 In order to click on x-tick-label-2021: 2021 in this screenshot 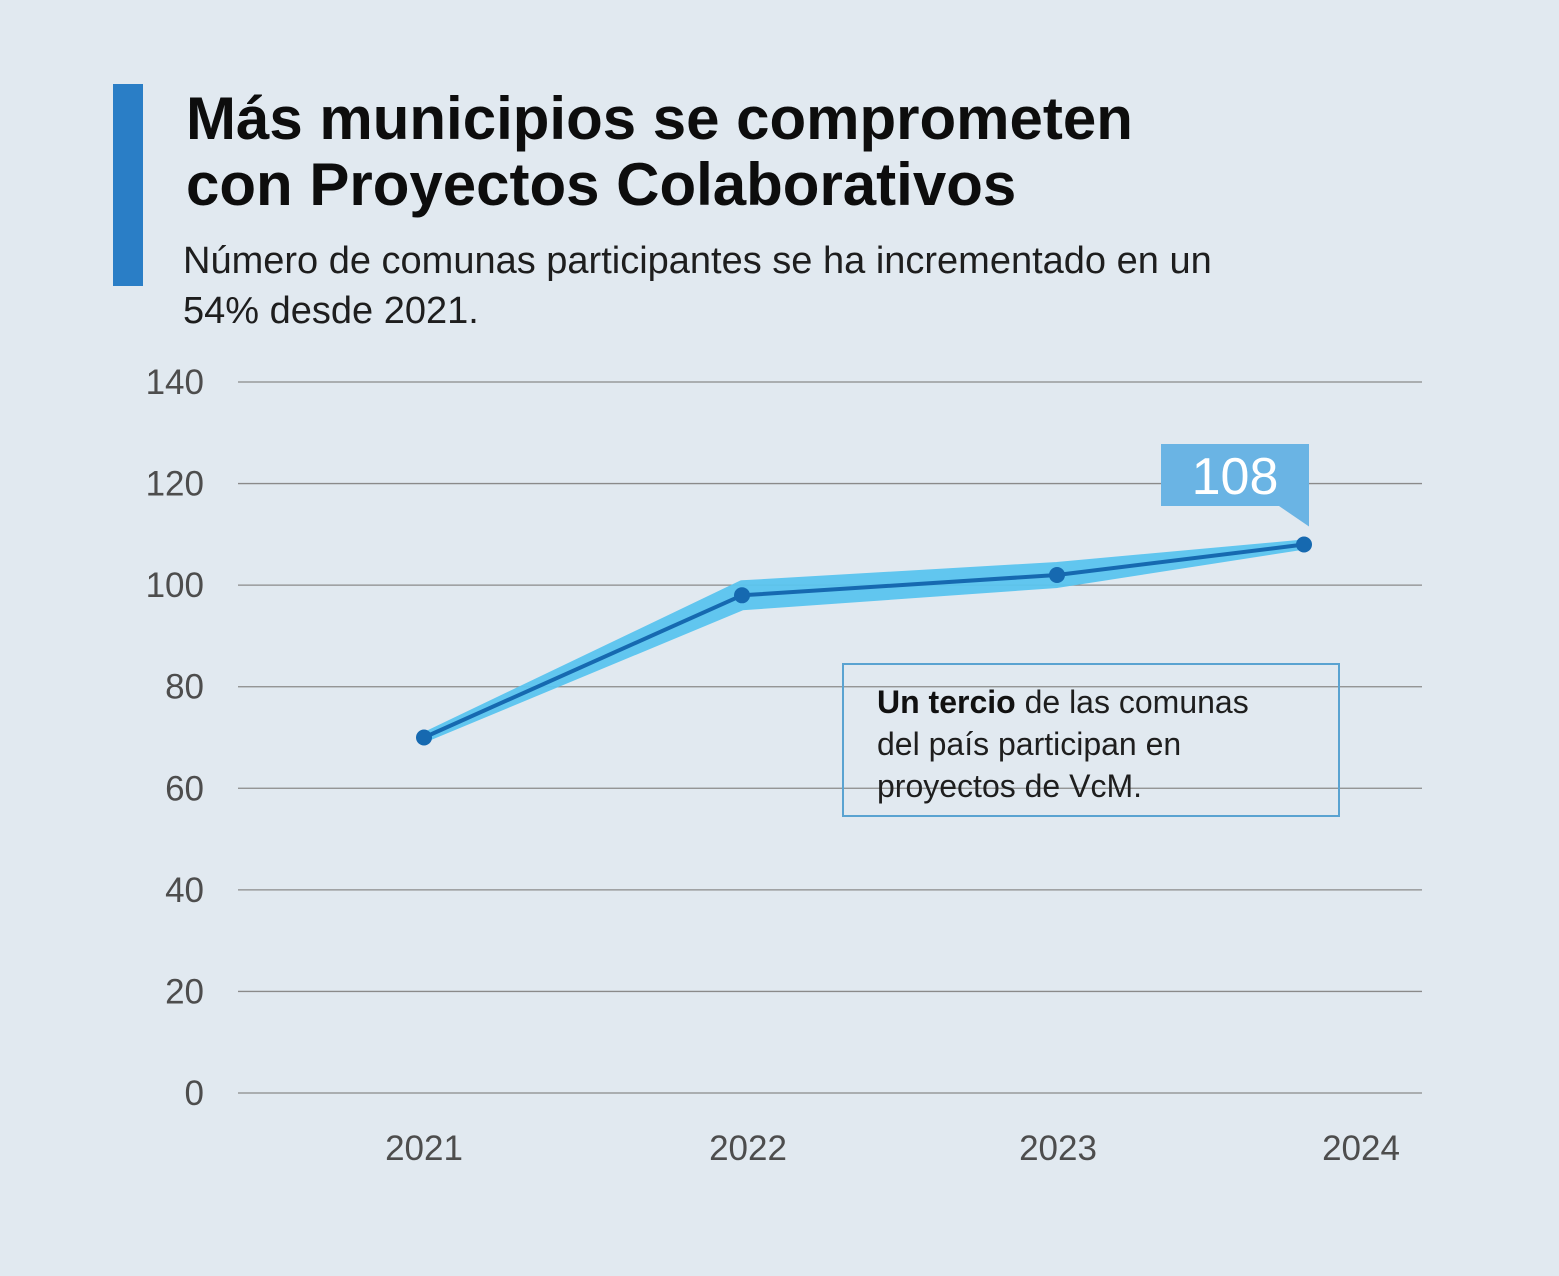, I will do `click(424, 1148)`.